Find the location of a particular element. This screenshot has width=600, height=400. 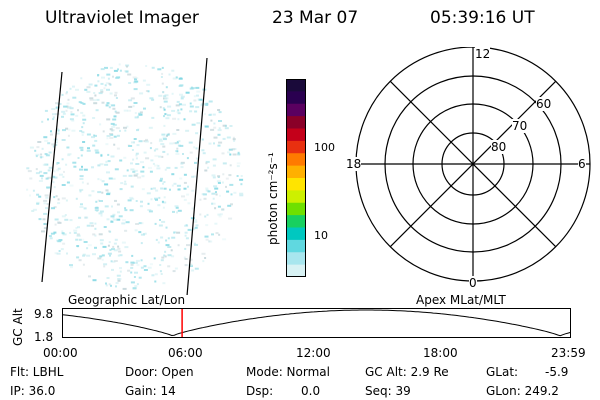

limb-line-left is located at coordinates (52, 177).